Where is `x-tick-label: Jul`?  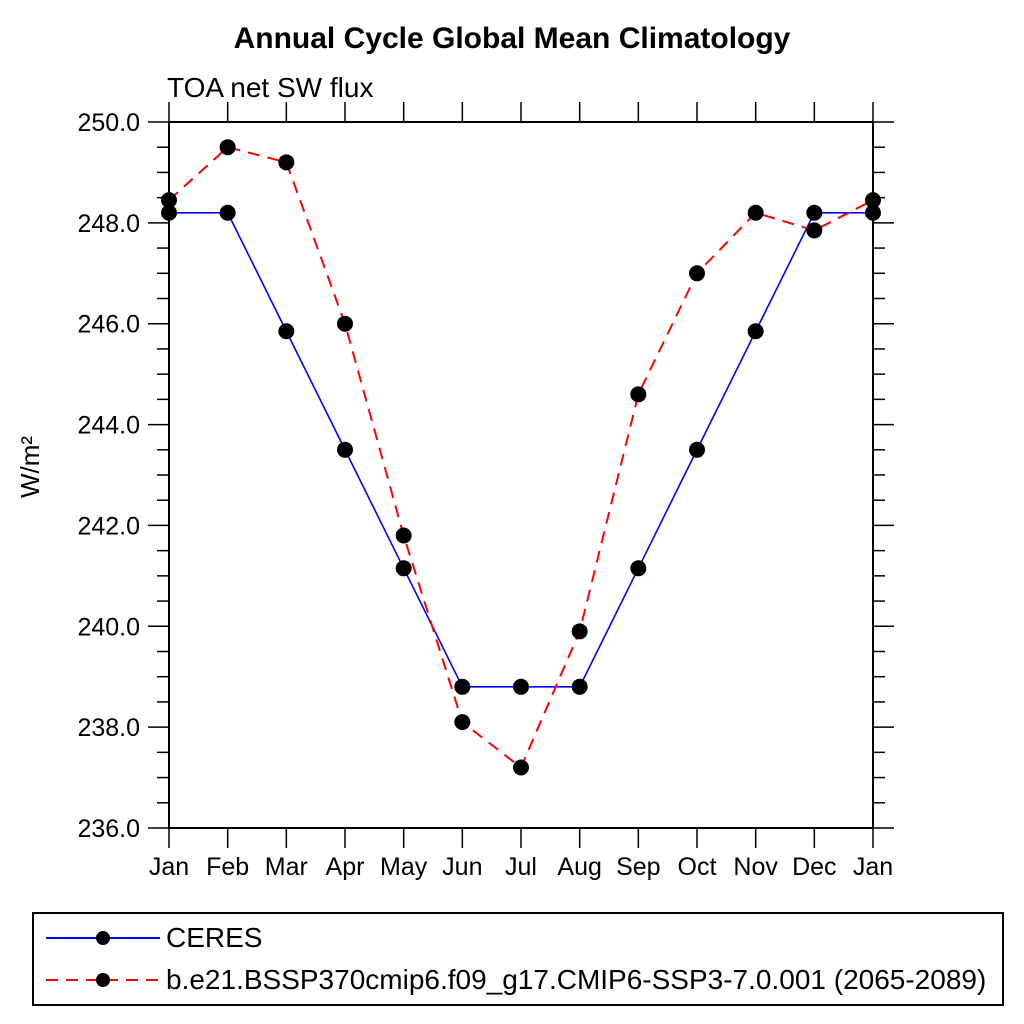
x-tick-label: Jul is located at coordinates (521, 867).